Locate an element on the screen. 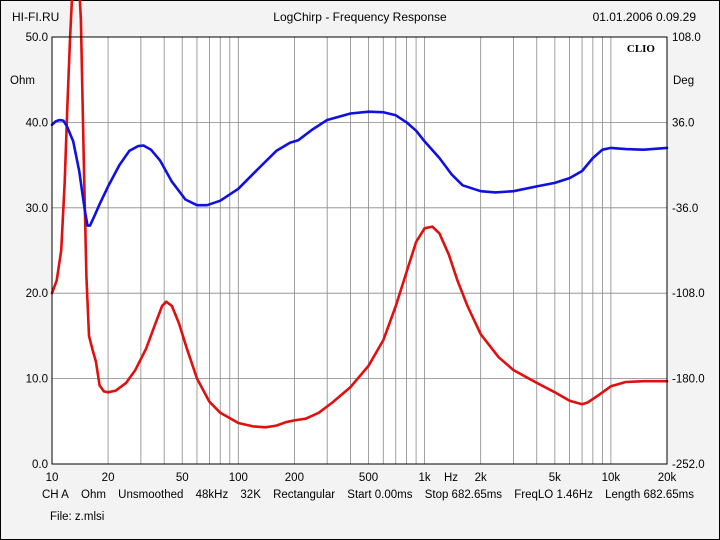 This screenshot has height=540, width=720. x-axis-unit: Hz is located at coordinates (451, 478).